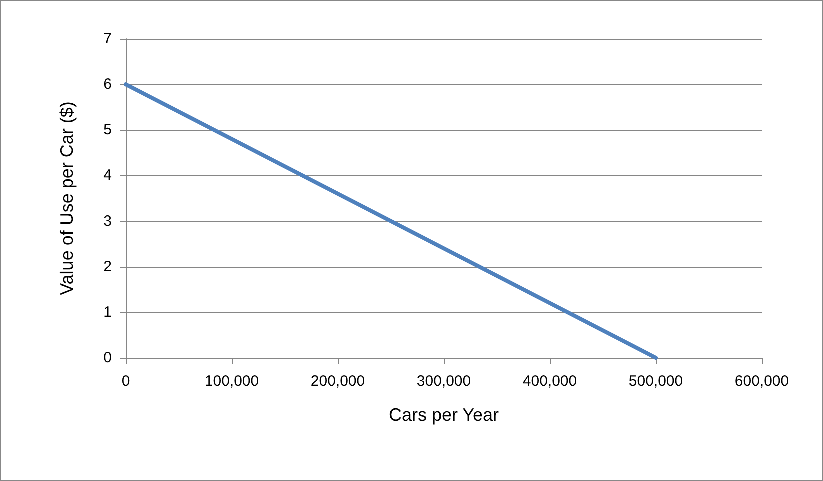  Describe the element at coordinates (126, 381) in the screenshot. I see `x-tick-label: 0` at that location.